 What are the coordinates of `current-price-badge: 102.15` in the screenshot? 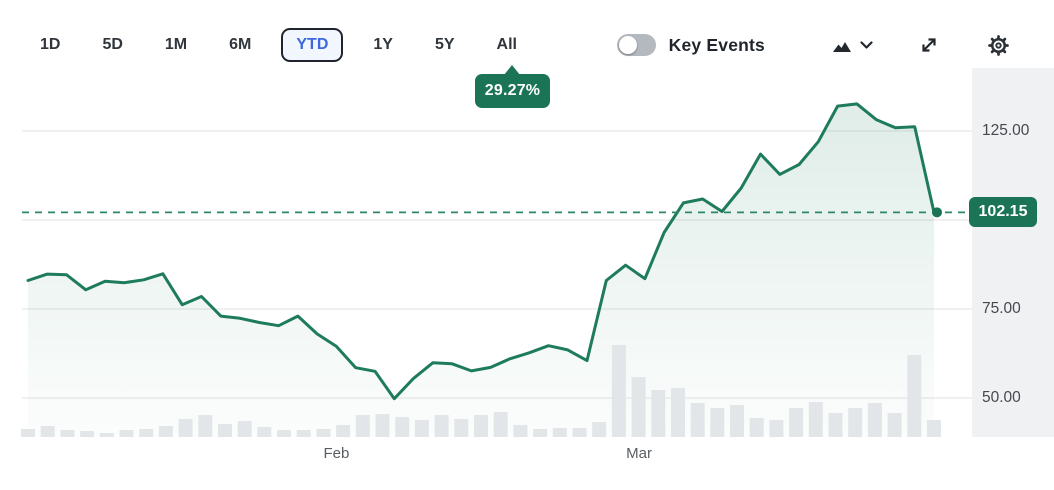 It's located at (1003, 212).